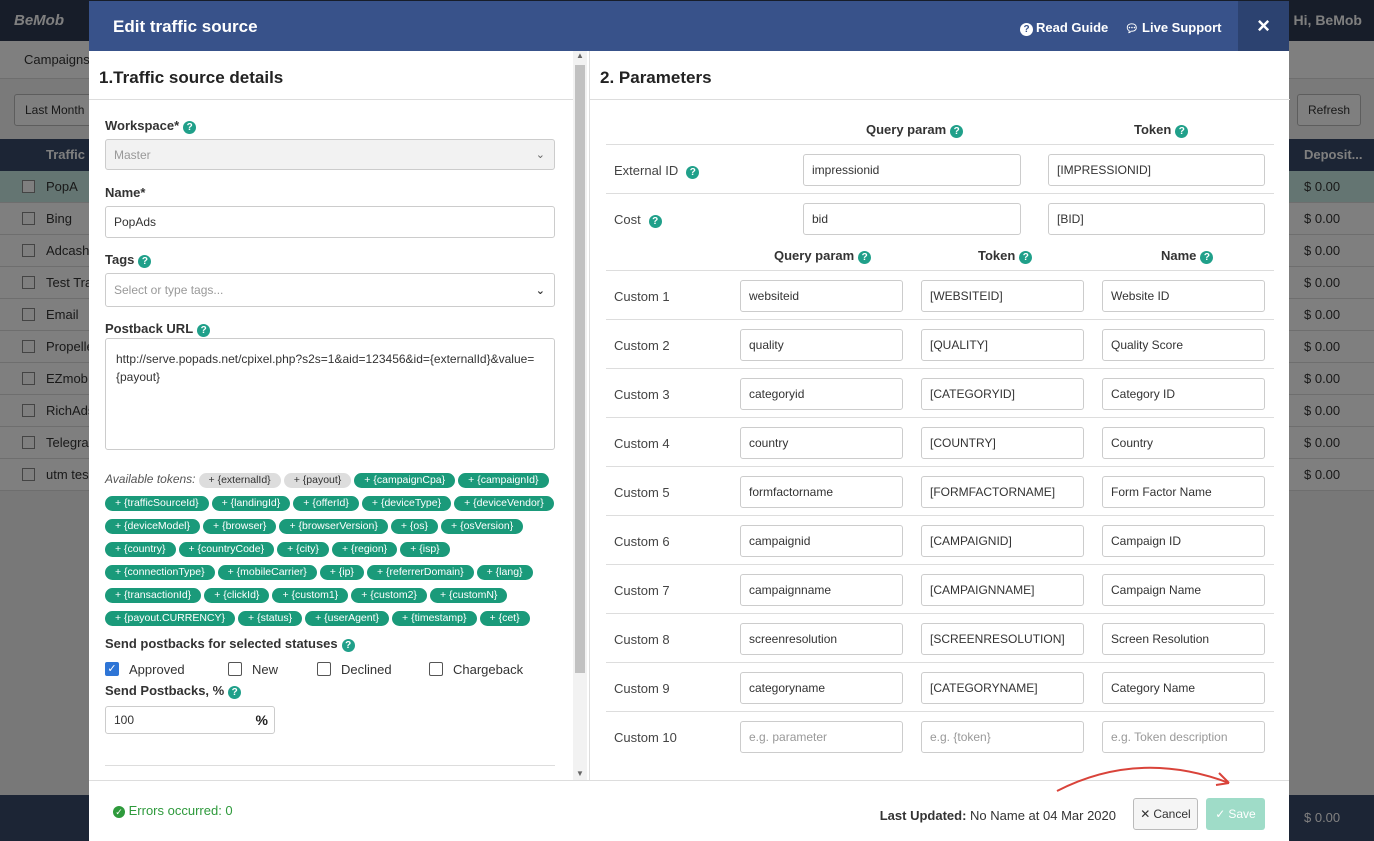 This screenshot has width=1374, height=841. Describe the element at coordinates (157, 503) in the screenshot. I see `token-chip: + {trafficSourceId}` at that location.